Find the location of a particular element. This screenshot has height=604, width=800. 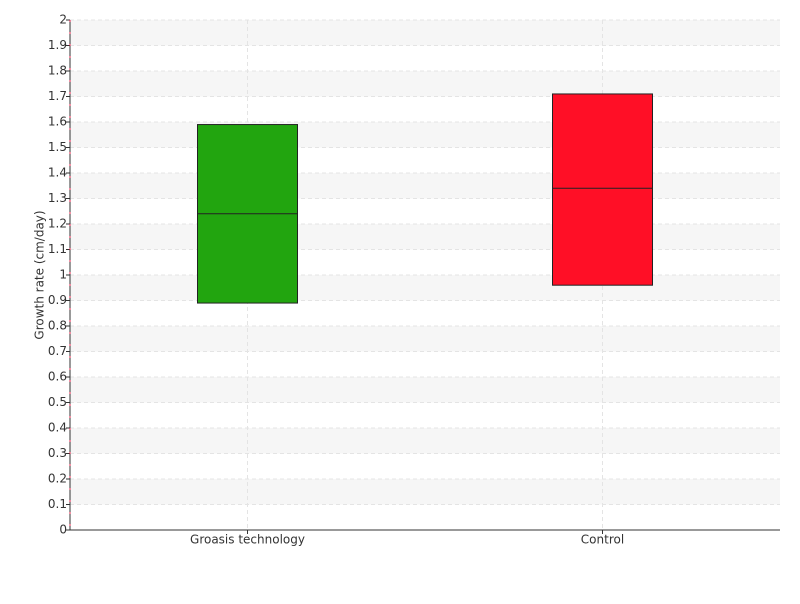

y-tick-label: 0.1 is located at coordinates (57, 504).